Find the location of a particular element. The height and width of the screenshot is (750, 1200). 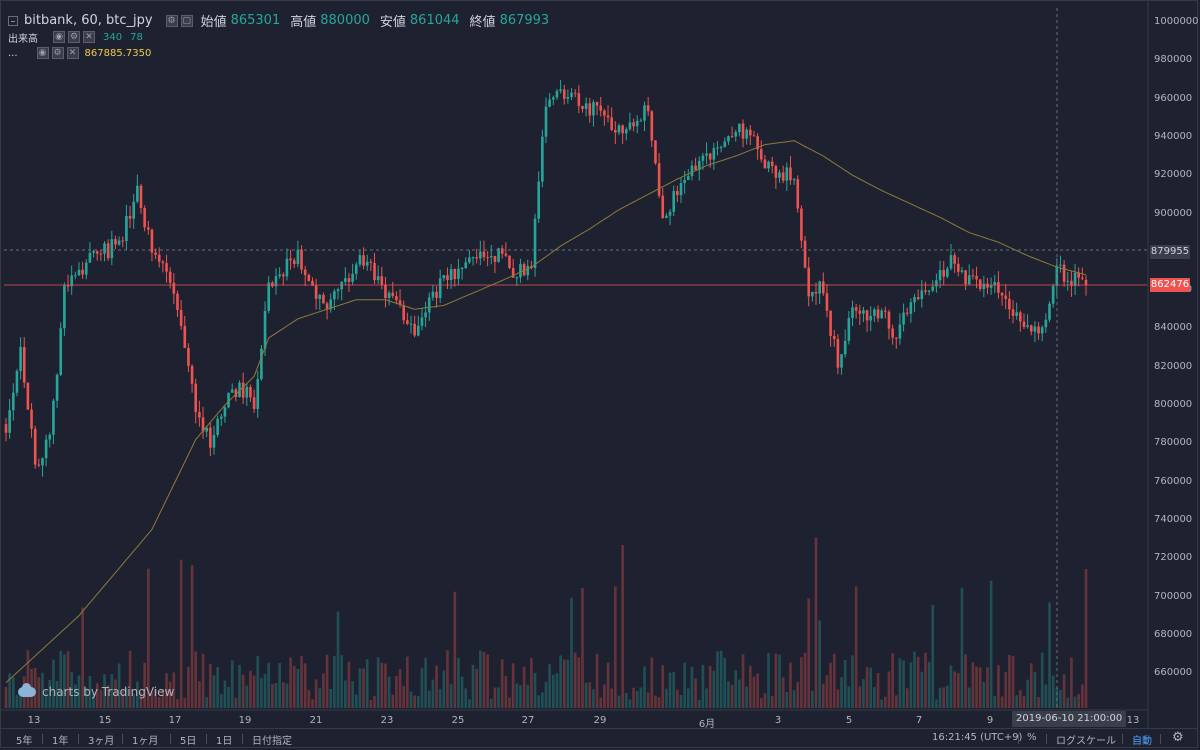

percent-scale-toggle: % is located at coordinates (1032, 737).